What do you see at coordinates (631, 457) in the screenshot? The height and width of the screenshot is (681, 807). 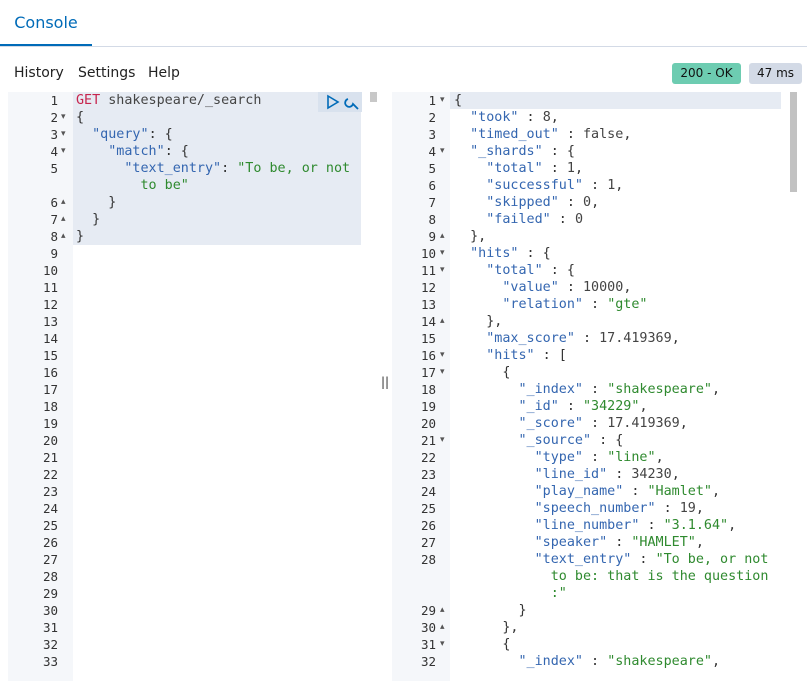 I see `token: "line"` at bounding box center [631, 457].